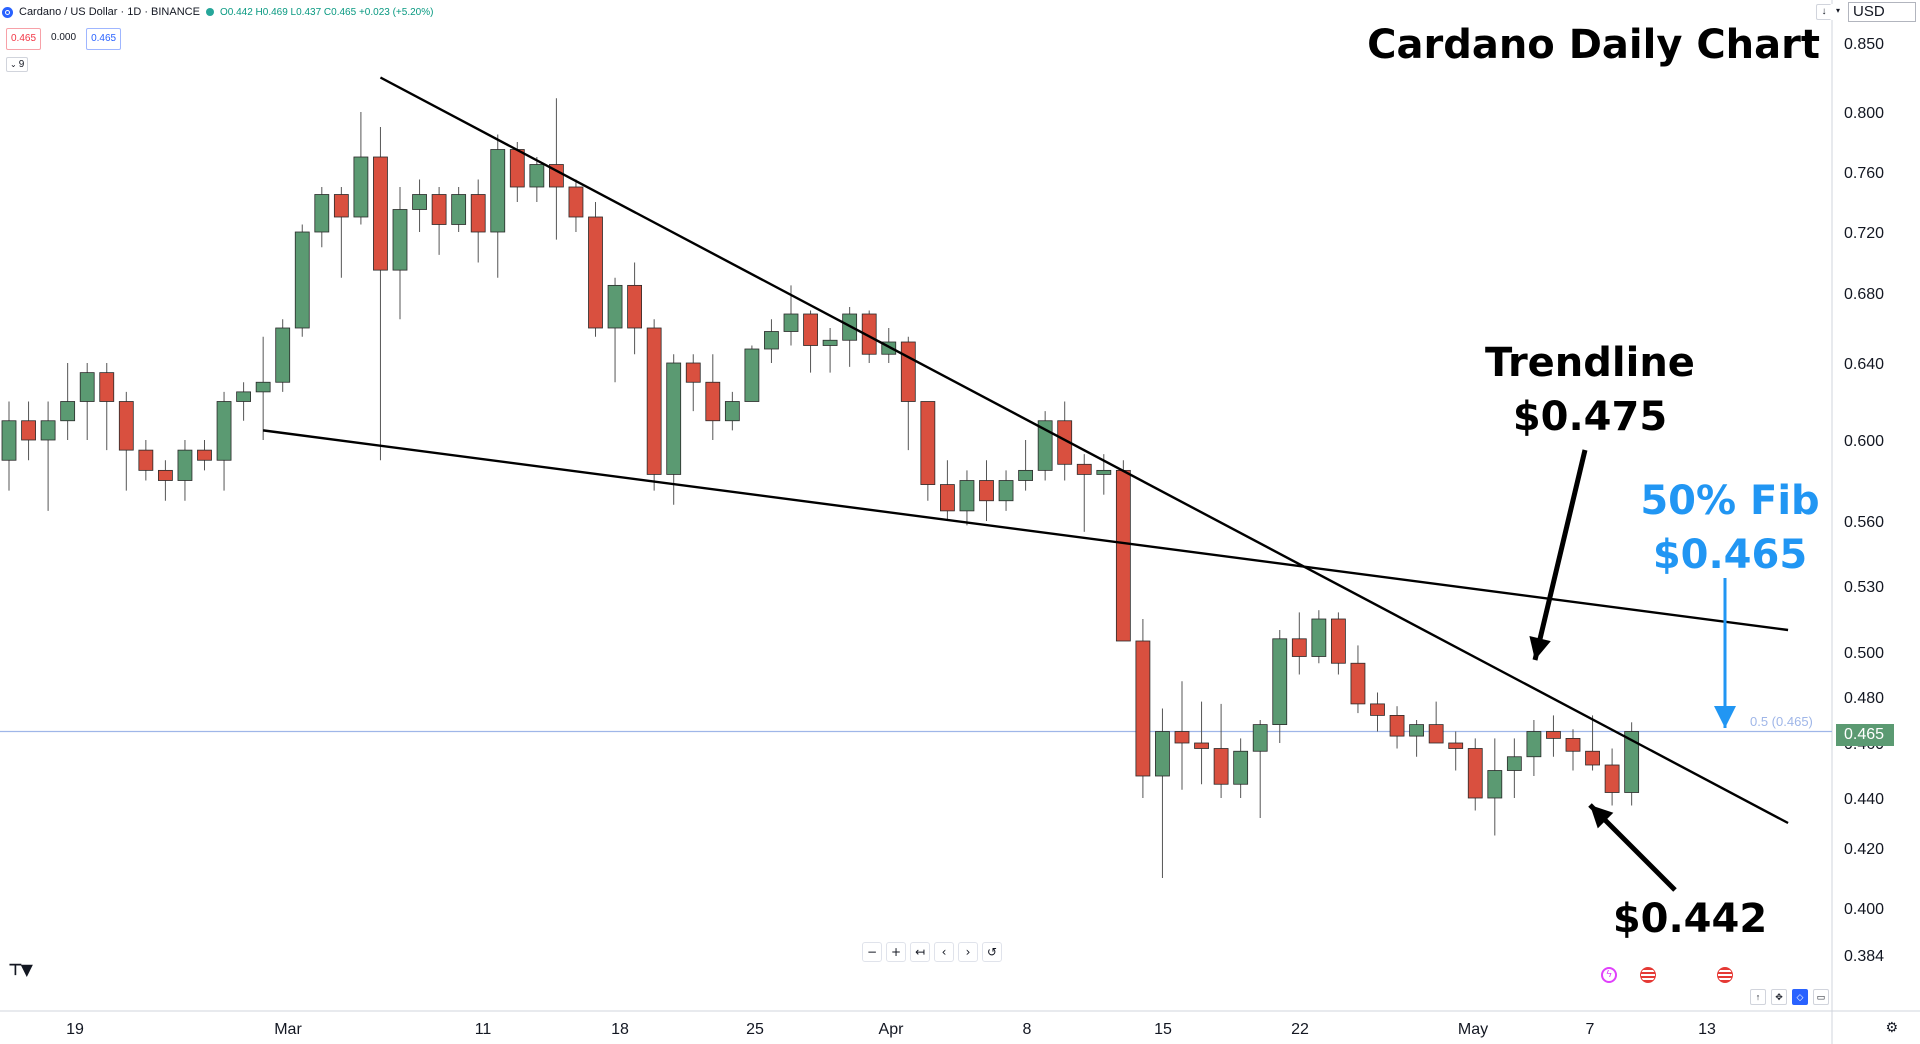  I want to click on sell-button: 0.465, so click(24, 39).